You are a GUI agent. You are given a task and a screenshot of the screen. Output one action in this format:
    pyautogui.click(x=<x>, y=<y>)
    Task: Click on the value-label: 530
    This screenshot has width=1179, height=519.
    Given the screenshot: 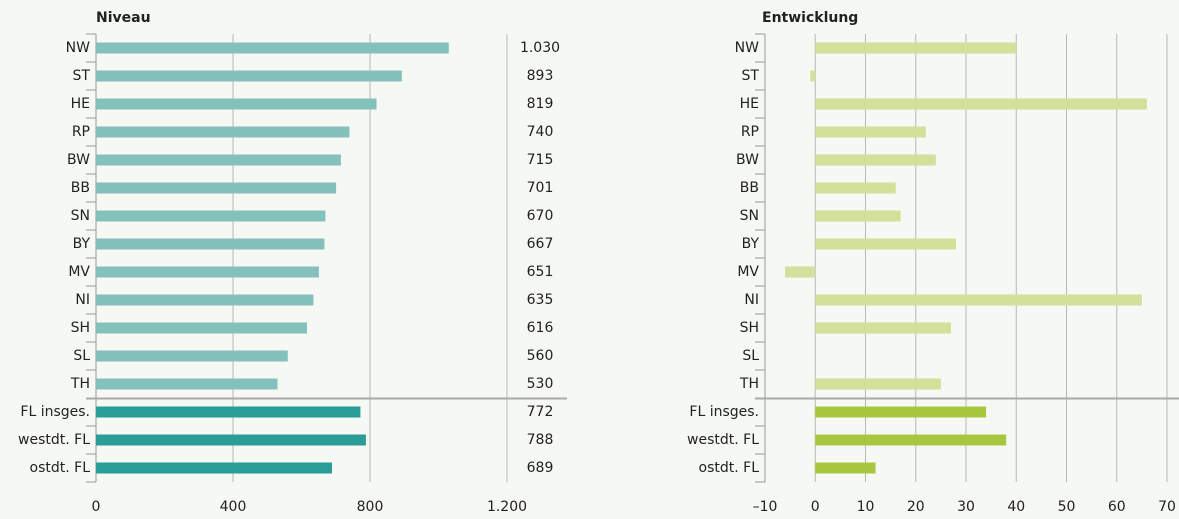 What is the action you would take?
    pyautogui.click(x=540, y=384)
    